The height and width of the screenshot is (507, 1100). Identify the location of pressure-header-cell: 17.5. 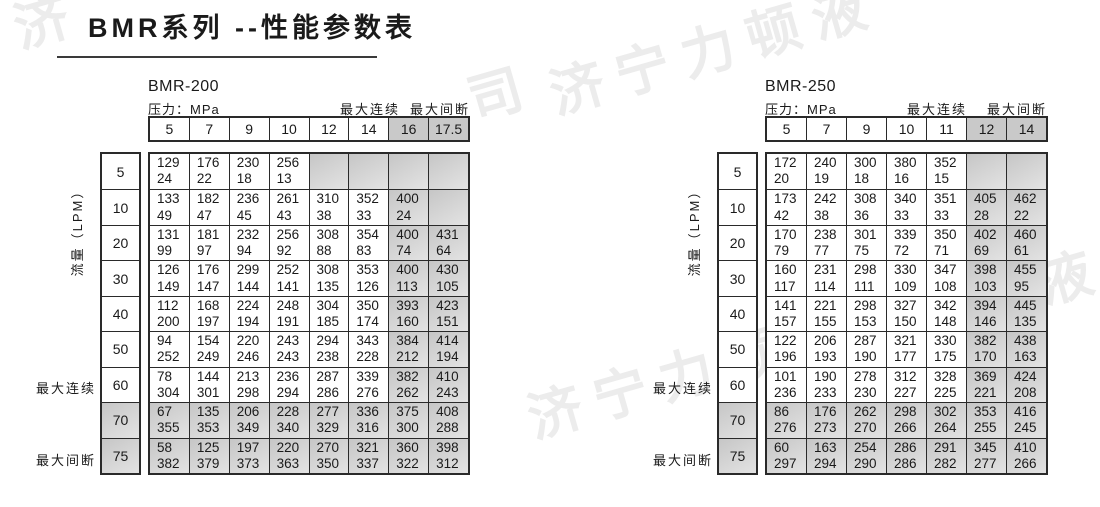
(448, 129).